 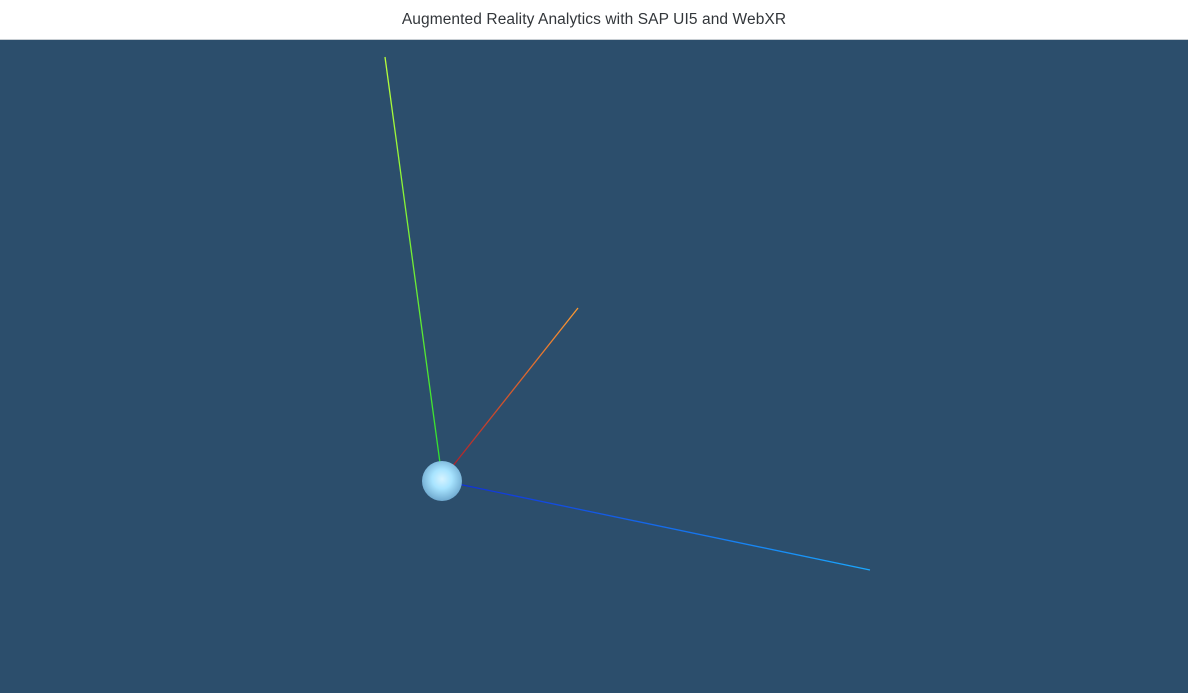 What do you see at coordinates (664, 527) in the screenshot?
I see `z-axis-line` at bounding box center [664, 527].